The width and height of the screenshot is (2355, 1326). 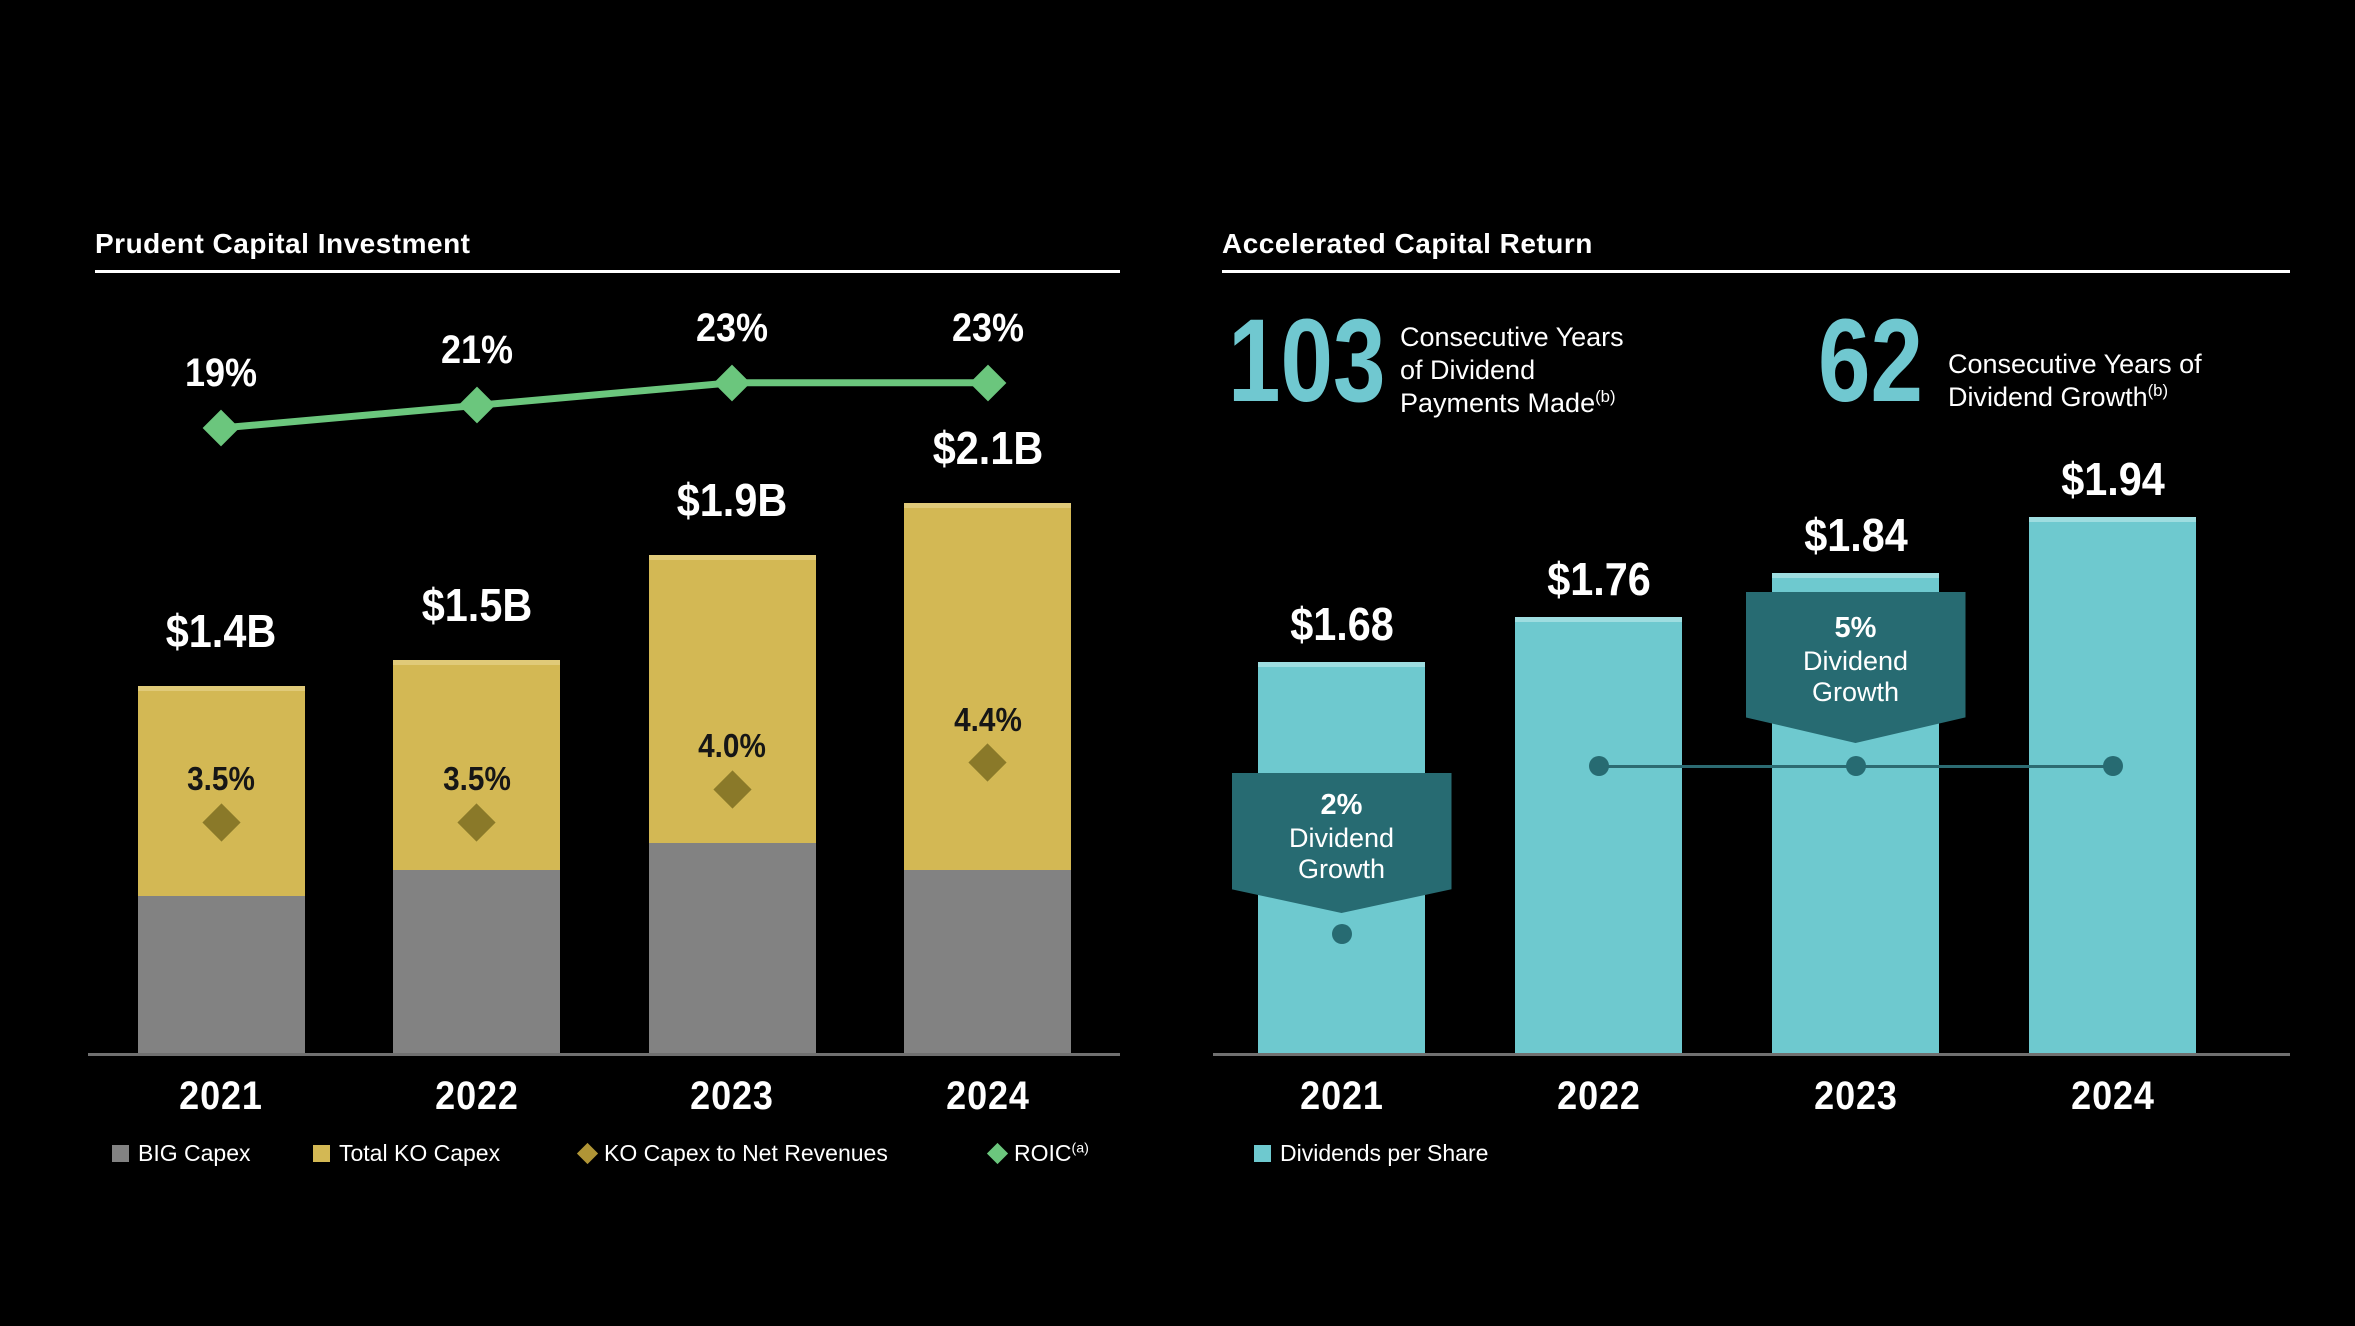 What do you see at coordinates (283, 243) in the screenshot?
I see `left-chart-title: Prudent Capital Investment` at bounding box center [283, 243].